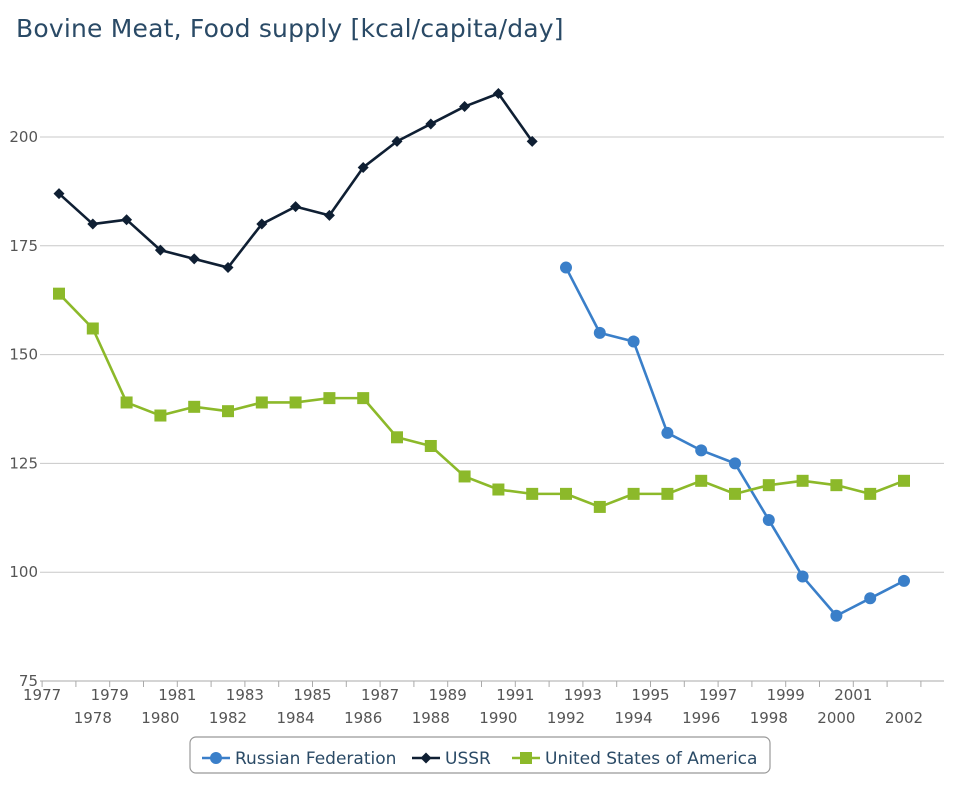 This screenshot has width=960, height=800. What do you see at coordinates (28, 681) in the screenshot?
I see `y-tick-label: 75` at bounding box center [28, 681].